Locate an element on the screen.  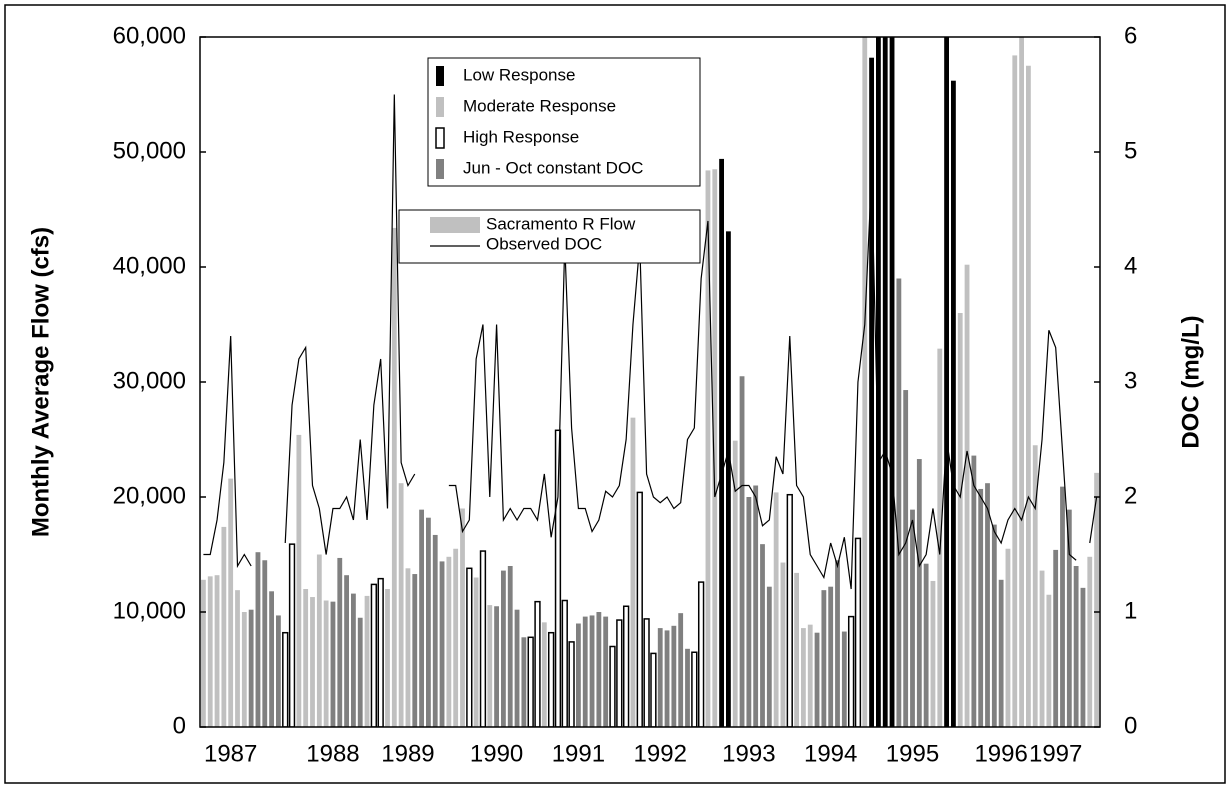
x-tick-label: 1987 is located at coordinates (230, 753).